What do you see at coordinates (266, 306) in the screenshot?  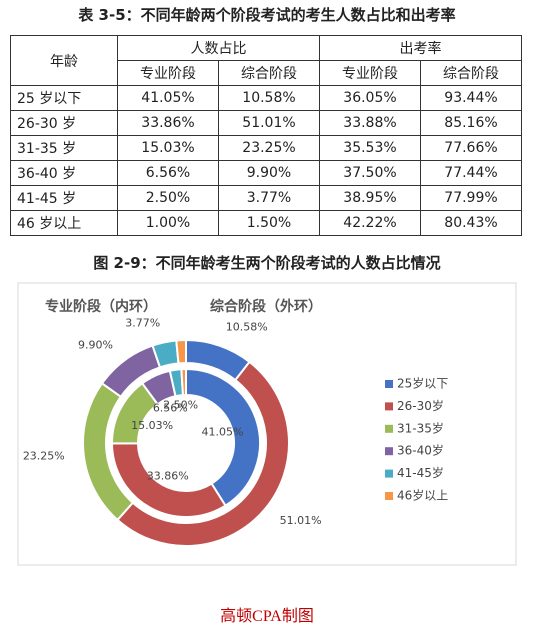 I see `series-title: 综合阶段（外环）` at bounding box center [266, 306].